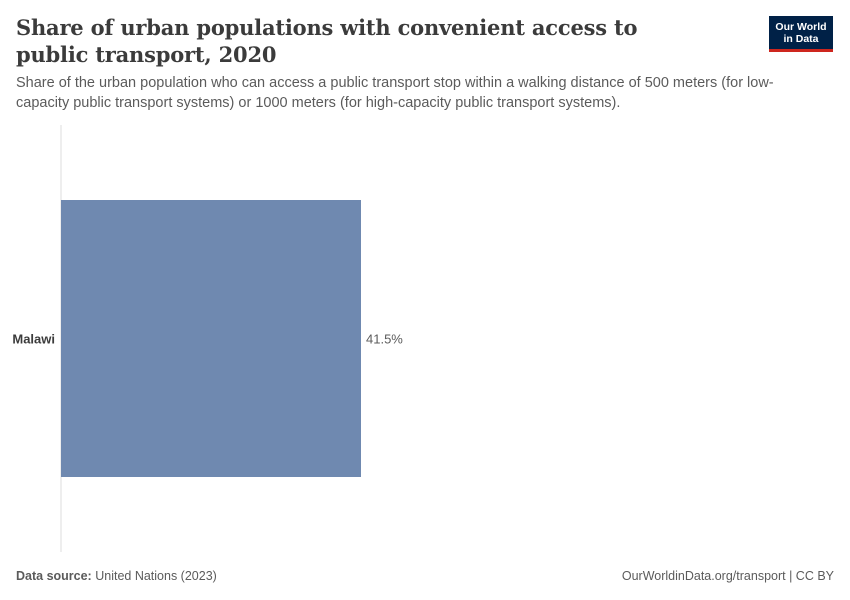 This screenshot has width=850, height=600. Describe the element at coordinates (156, 576) in the screenshot. I see `data-source-value: United Nations (2023)` at that location.